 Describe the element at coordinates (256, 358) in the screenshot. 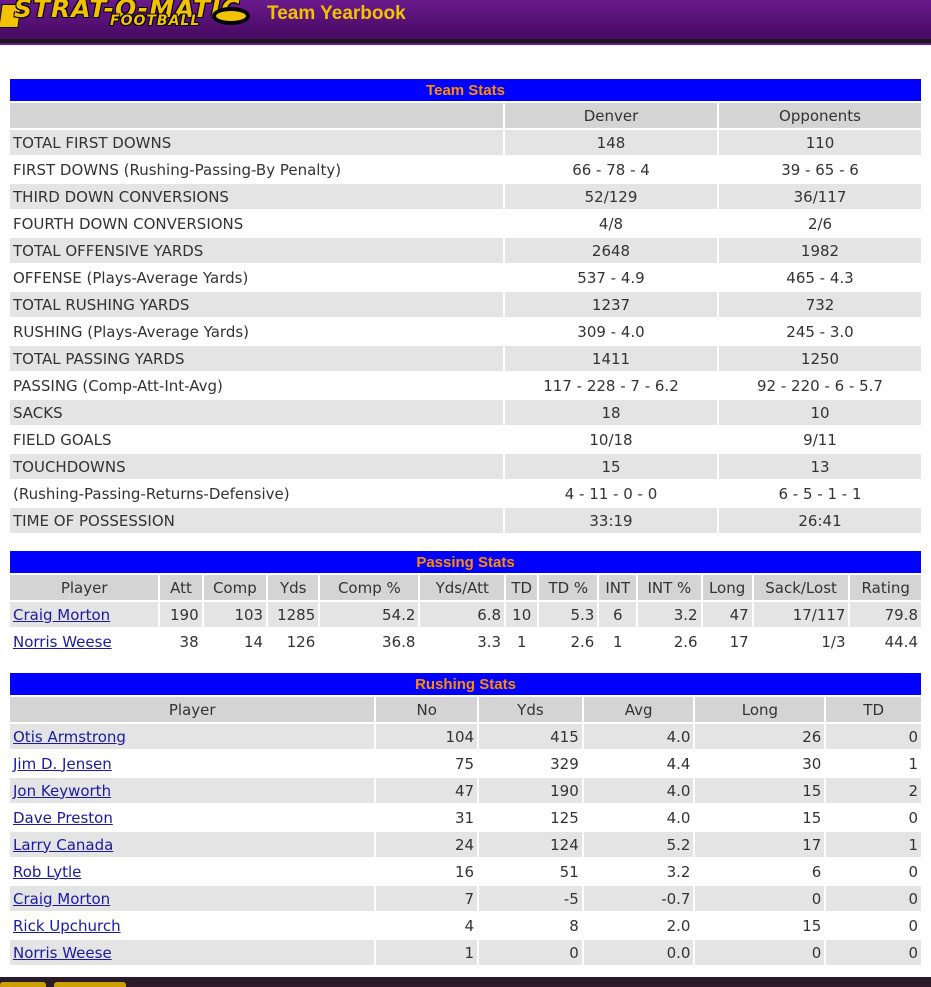

I see `stat-label: TOTAL PASSING YARDS` at that location.